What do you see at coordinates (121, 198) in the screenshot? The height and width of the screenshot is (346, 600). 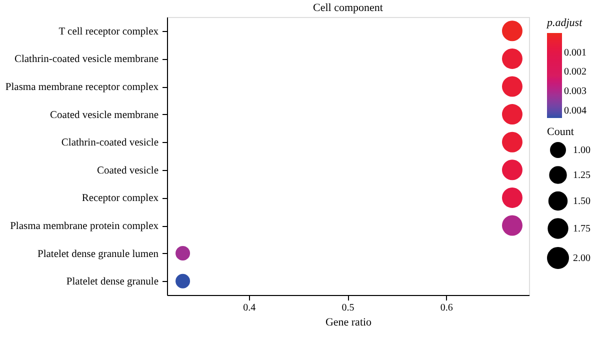 I see `y-tick-label: Receptor complex` at bounding box center [121, 198].